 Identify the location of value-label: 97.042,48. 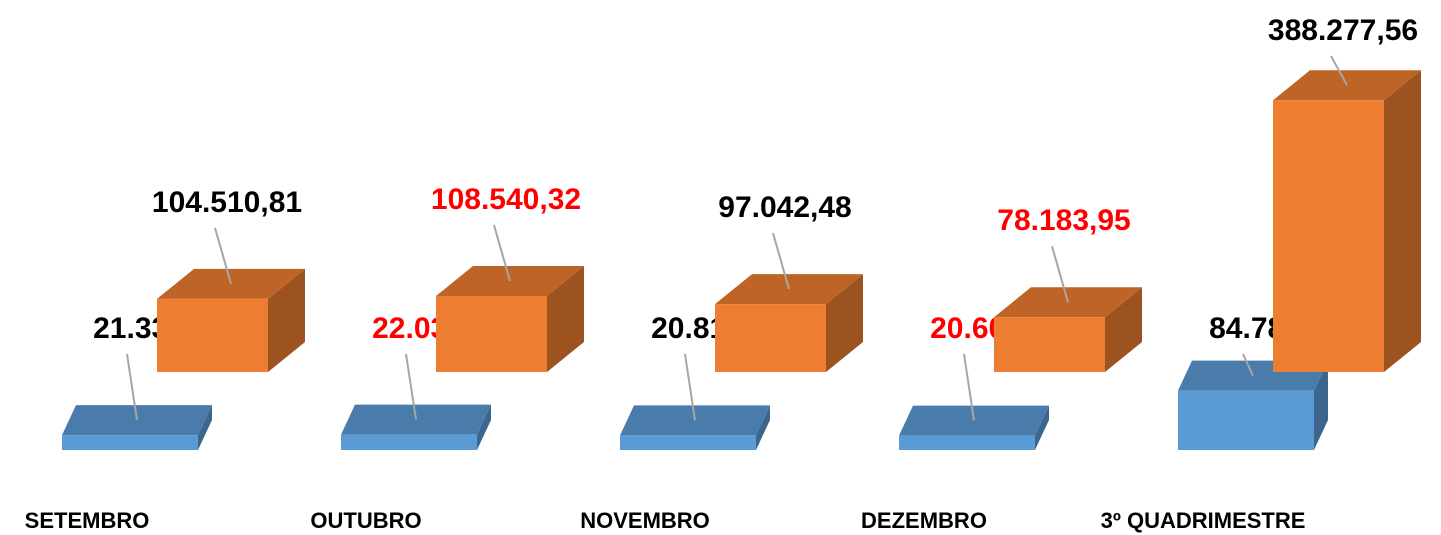
(784, 207).